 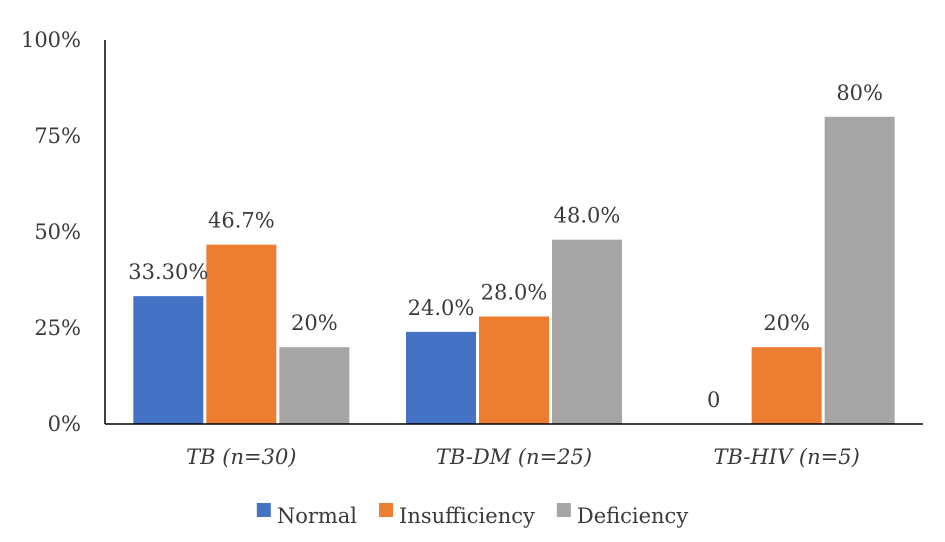 What do you see at coordinates (57, 328) in the screenshot?
I see `y-tick-label: 25%` at bounding box center [57, 328].